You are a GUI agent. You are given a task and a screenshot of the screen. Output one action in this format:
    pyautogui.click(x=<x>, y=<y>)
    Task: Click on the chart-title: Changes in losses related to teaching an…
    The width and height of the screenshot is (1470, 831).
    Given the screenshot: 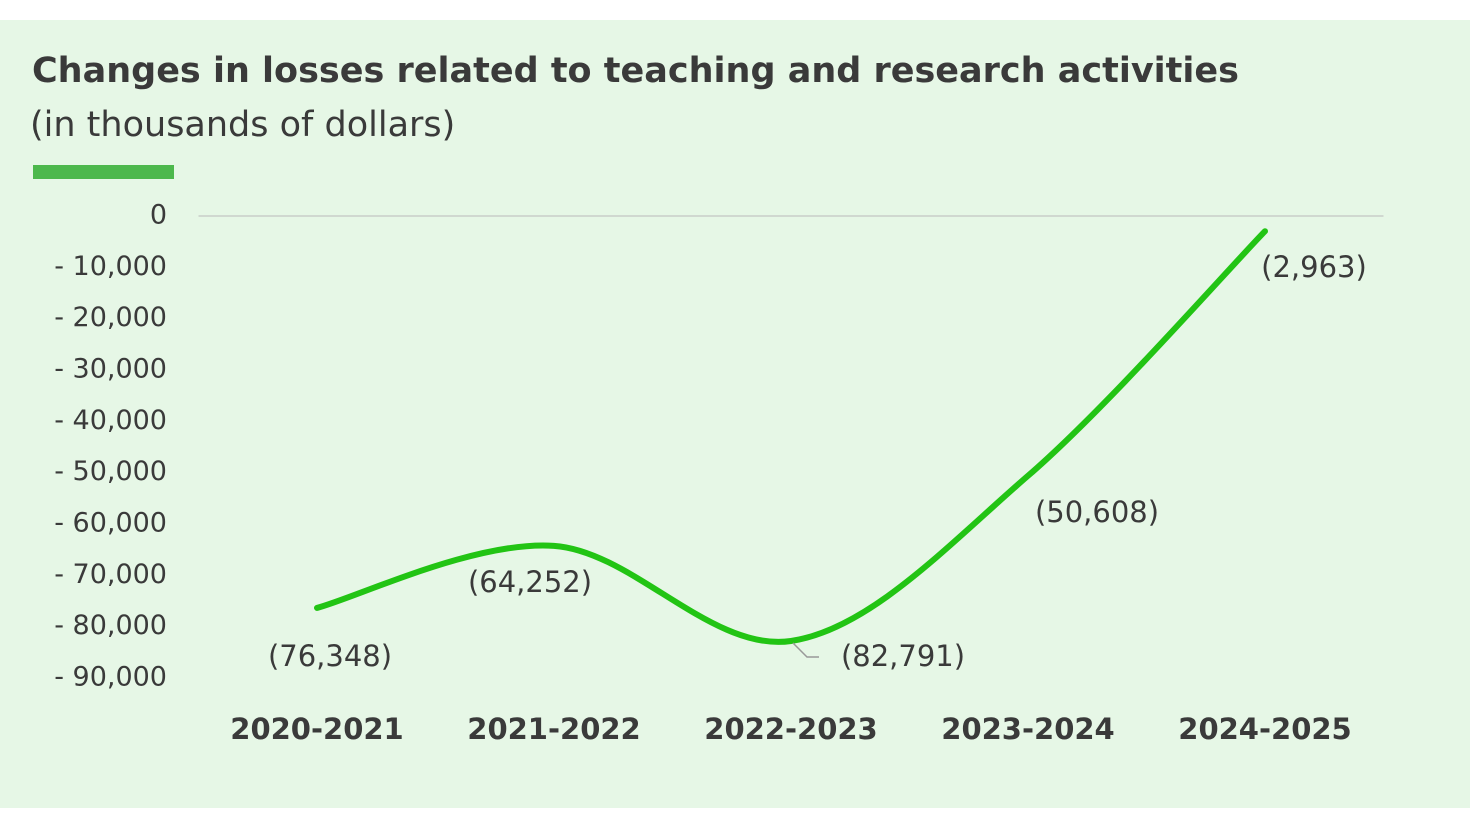 What is the action you would take?
    pyautogui.click(x=635, y=71)
    